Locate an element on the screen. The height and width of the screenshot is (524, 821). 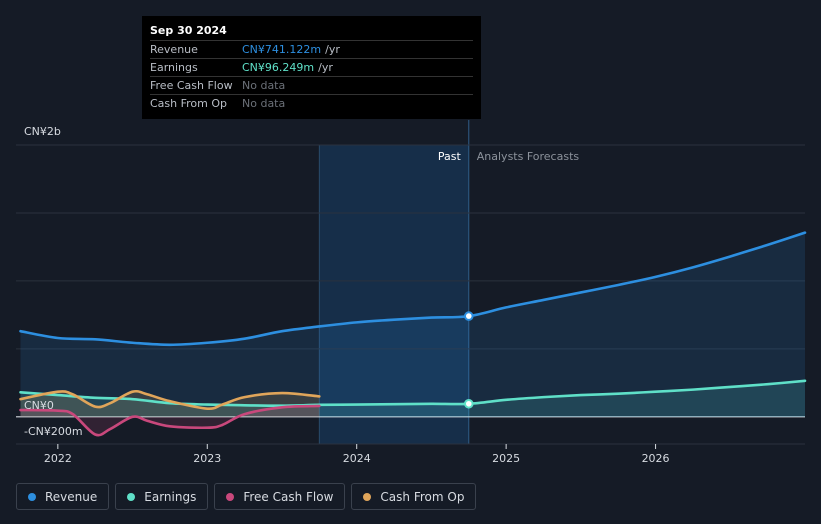
past-region-label: Past is located at coordinates (450, 156).